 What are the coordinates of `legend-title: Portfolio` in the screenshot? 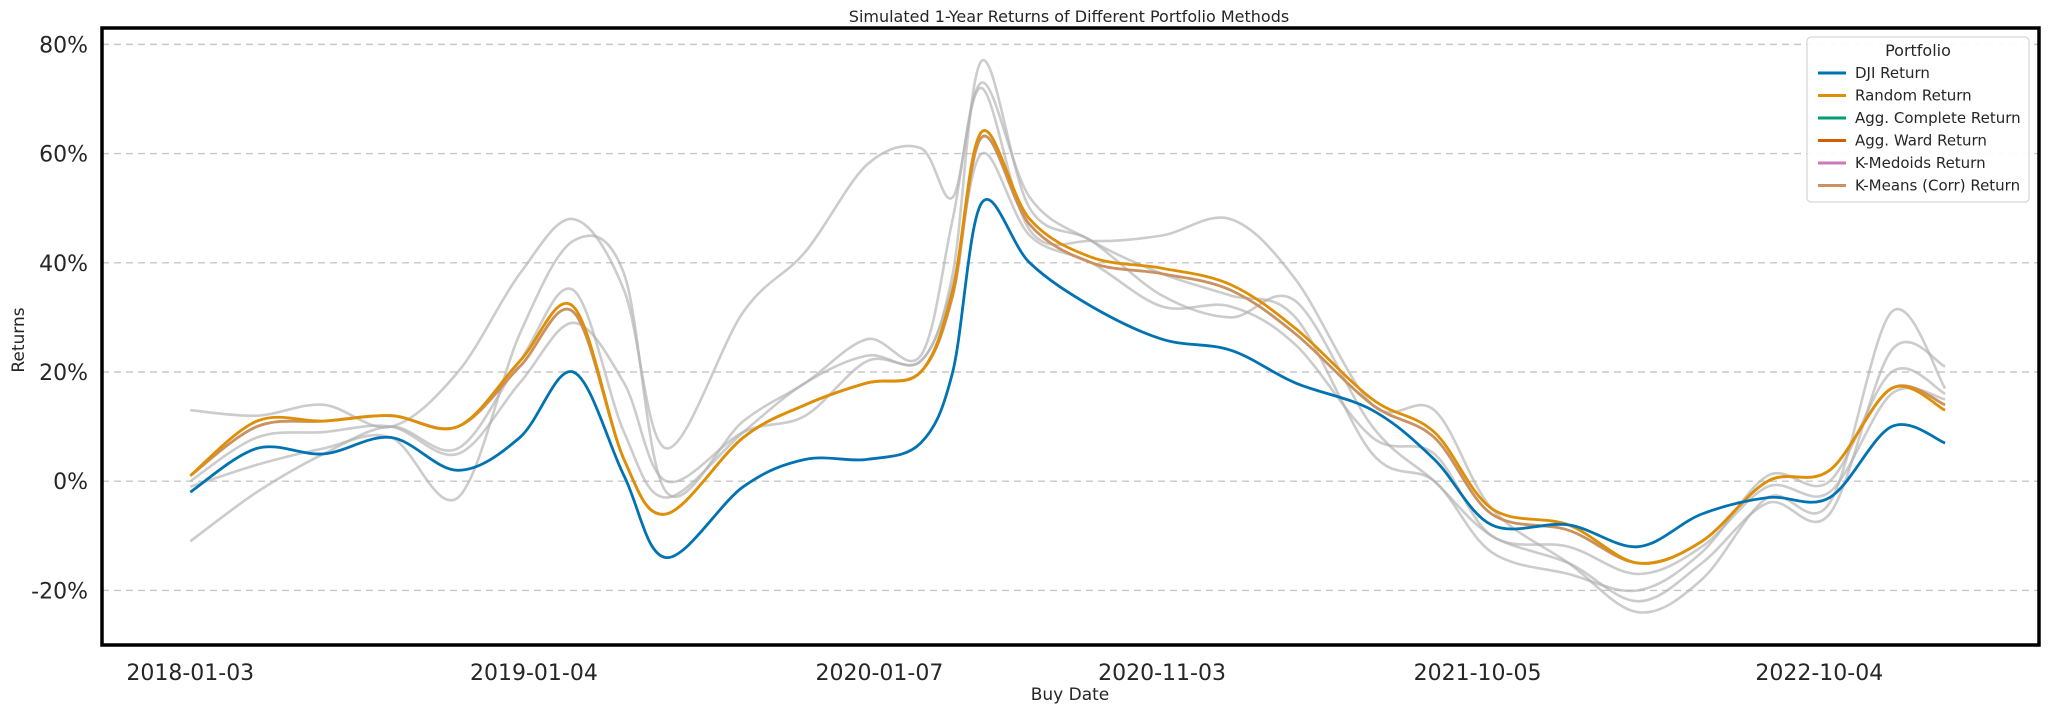 It's located at (1918, 50).